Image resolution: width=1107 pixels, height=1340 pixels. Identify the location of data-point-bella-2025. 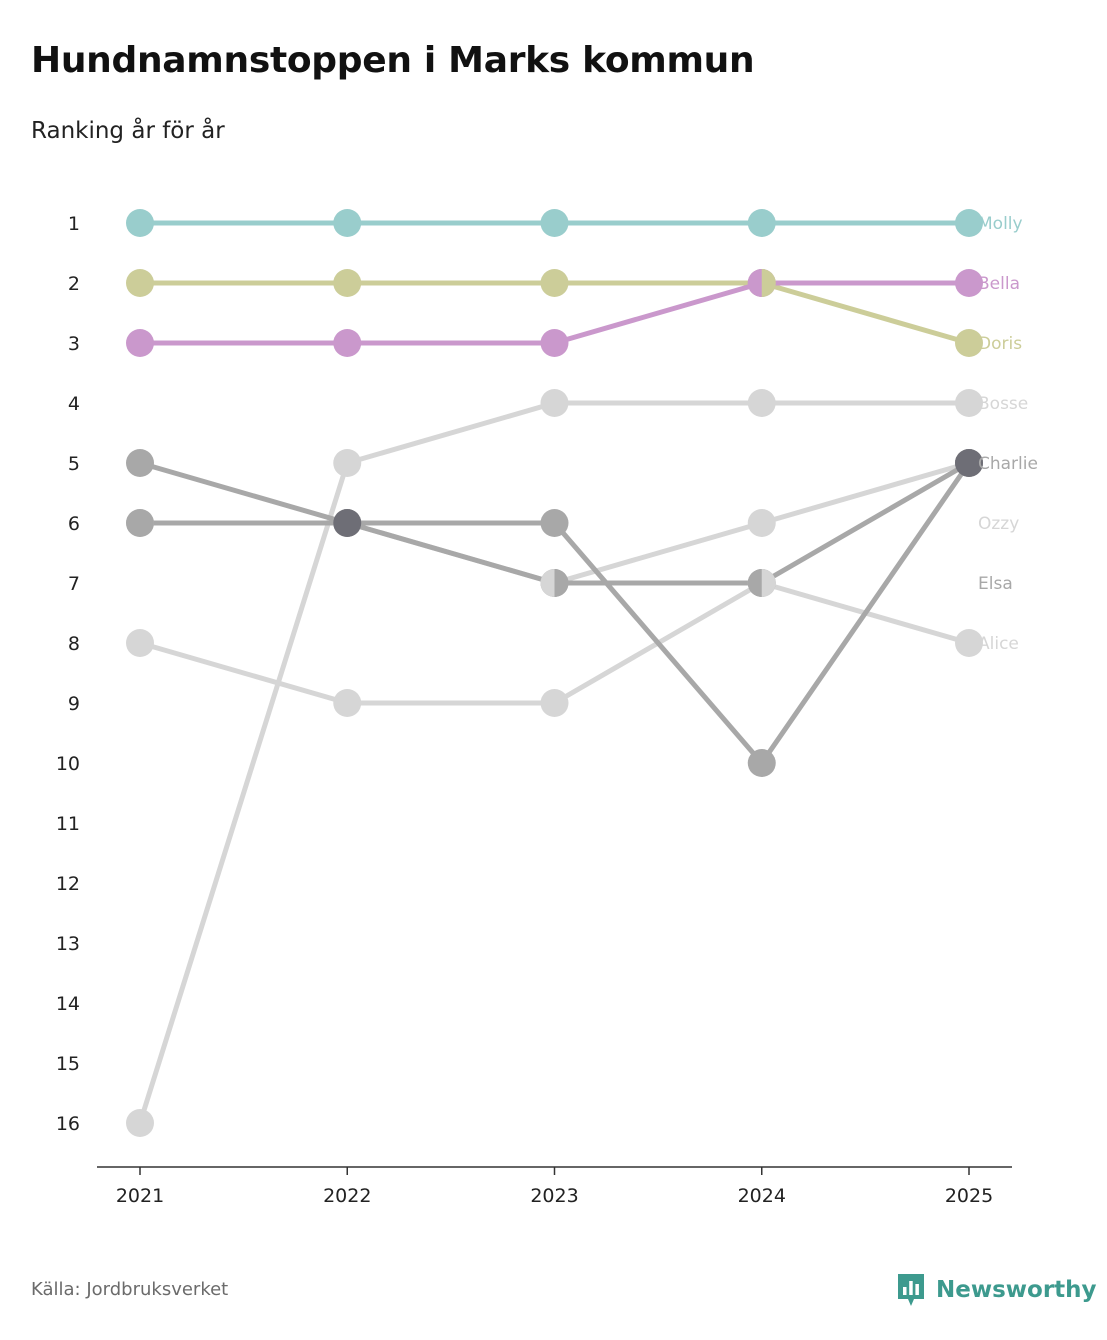
(969, 283).